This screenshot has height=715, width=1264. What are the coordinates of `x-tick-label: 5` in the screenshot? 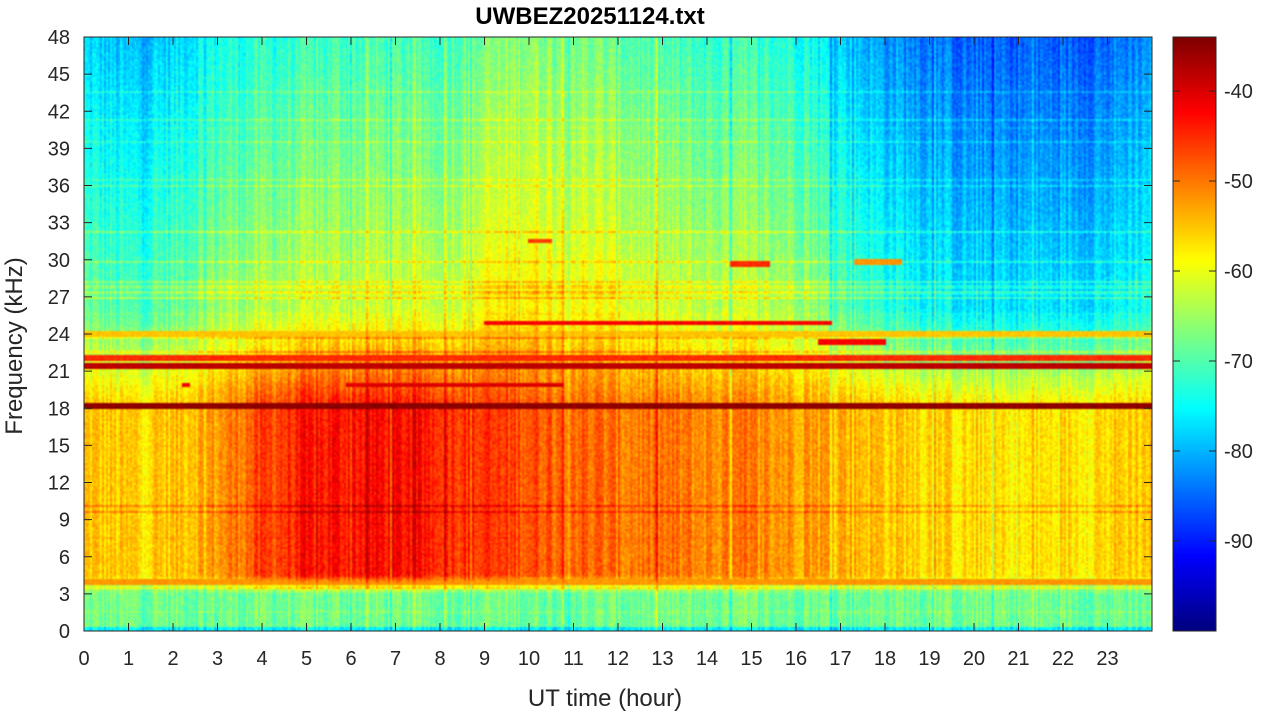 It's located at (306, 659).